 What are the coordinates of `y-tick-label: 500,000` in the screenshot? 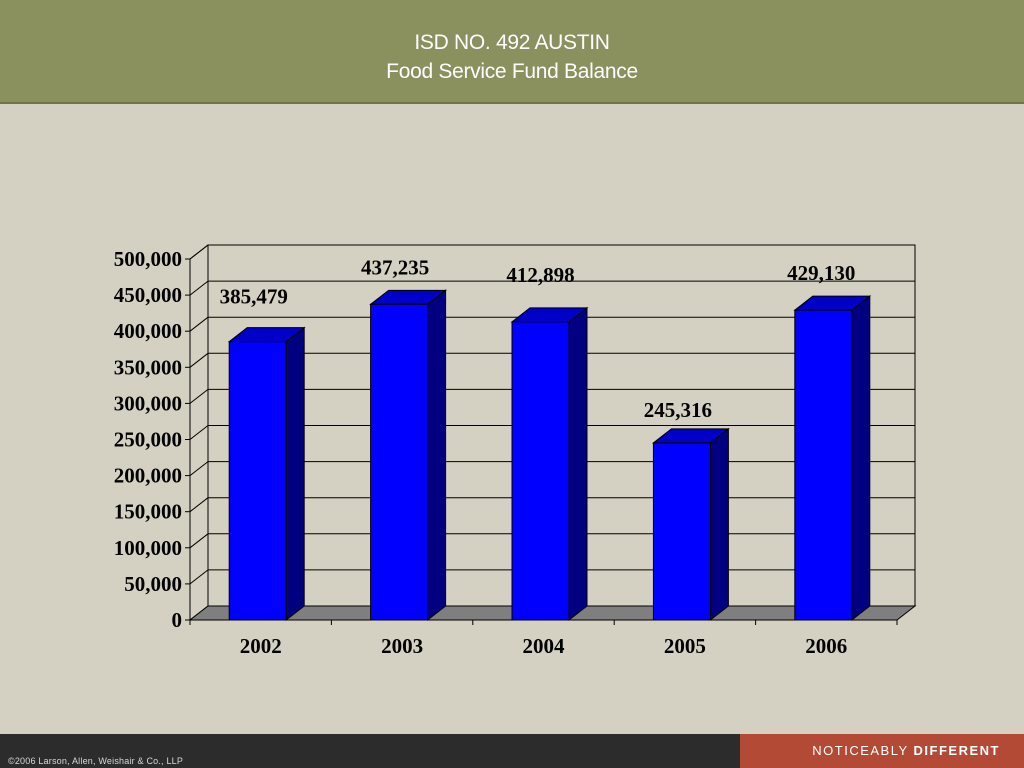 It's located at (148, 259).